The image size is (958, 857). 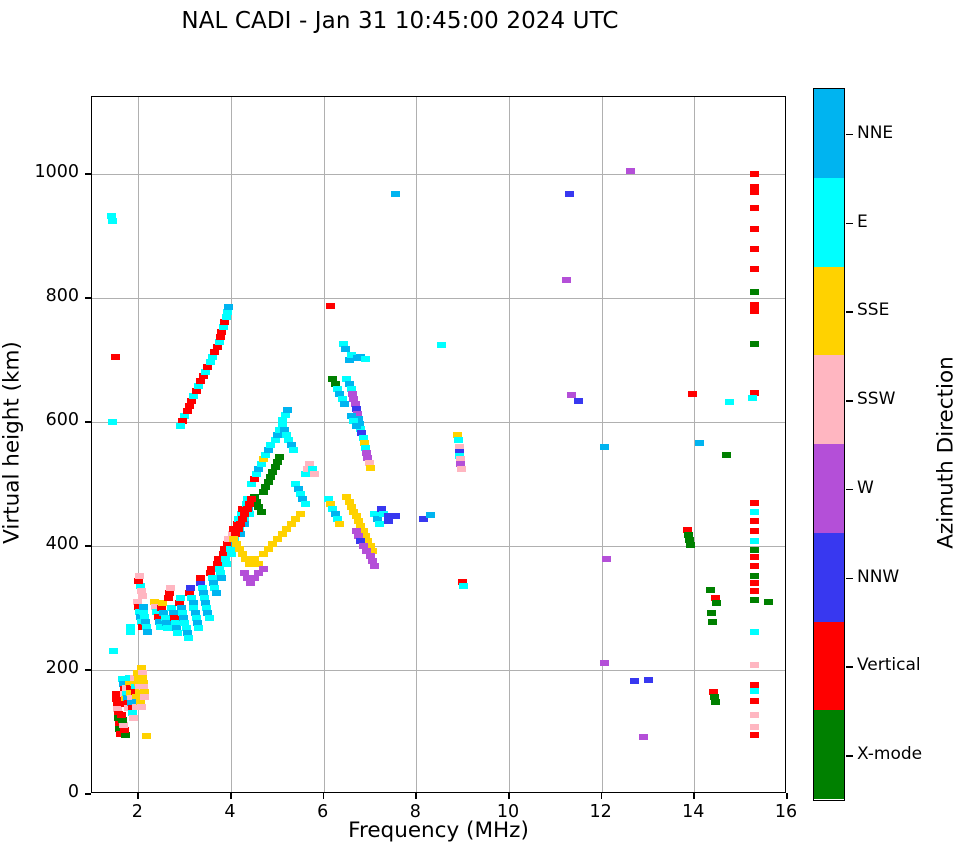 I want to click on y-axis-label: Virtual height (km), so click(x=12, y=442).